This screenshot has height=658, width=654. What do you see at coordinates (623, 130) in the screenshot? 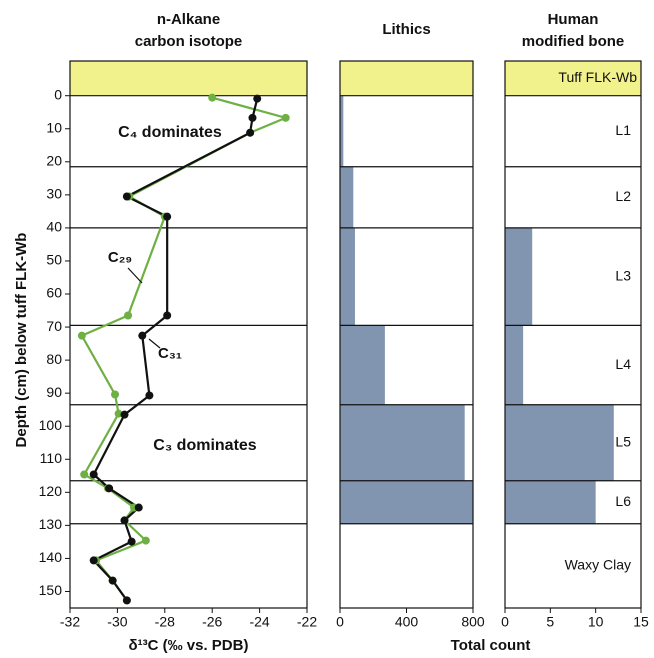
I see `layer-label: L1` at bounding box center [623, 130].